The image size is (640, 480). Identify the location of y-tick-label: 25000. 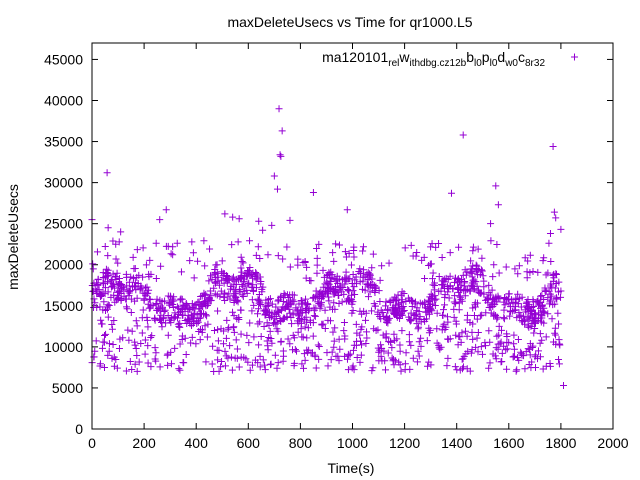
(63, 224).